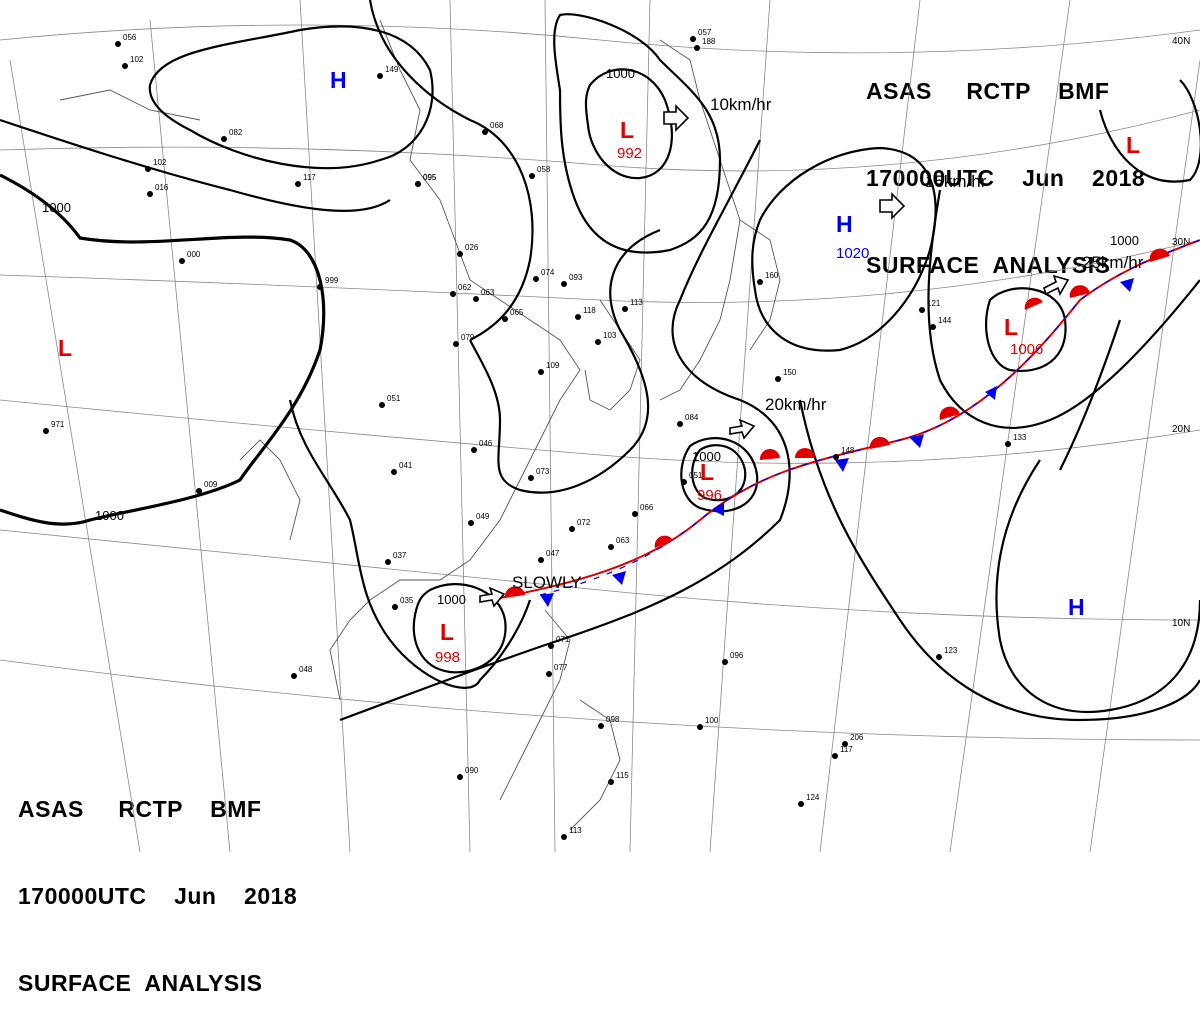 This screenshot has width=1200, height=1027. Describe the element at coordinates (109, 515) in the screenshot. I see `isobar-label-1000-sw: 1000` at that location.